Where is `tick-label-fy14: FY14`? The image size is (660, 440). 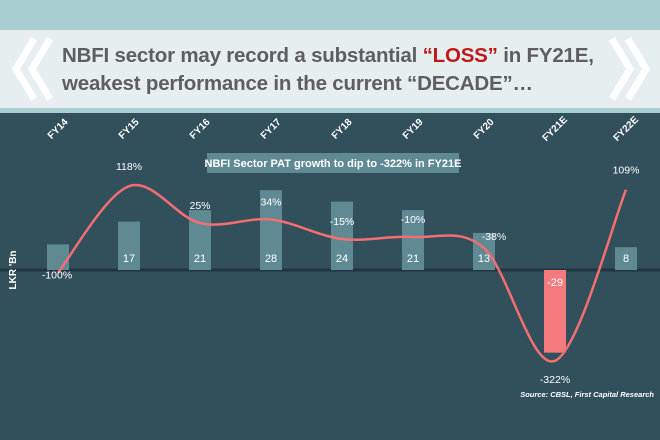
tick-label-fy14: FY14 is located at coordinates (58, 129).